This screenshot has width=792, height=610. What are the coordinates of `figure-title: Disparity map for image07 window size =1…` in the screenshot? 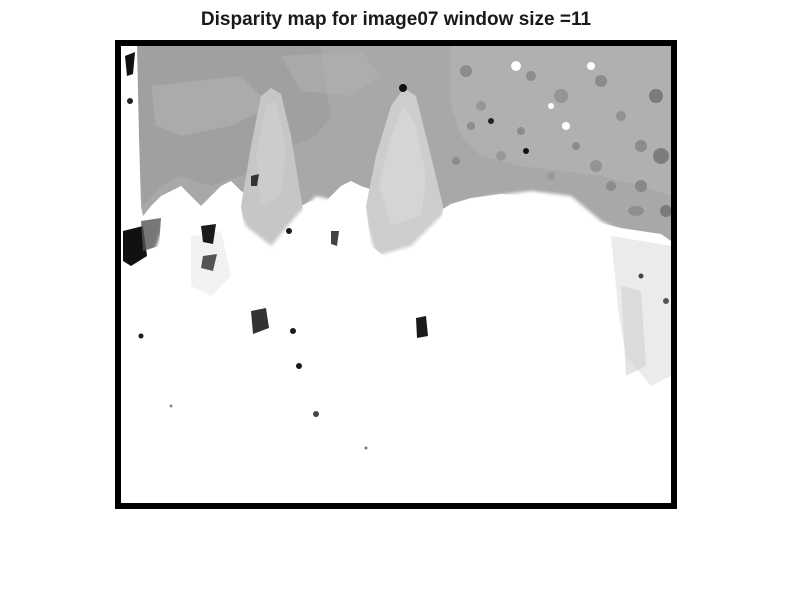 It's located at (396, 19).